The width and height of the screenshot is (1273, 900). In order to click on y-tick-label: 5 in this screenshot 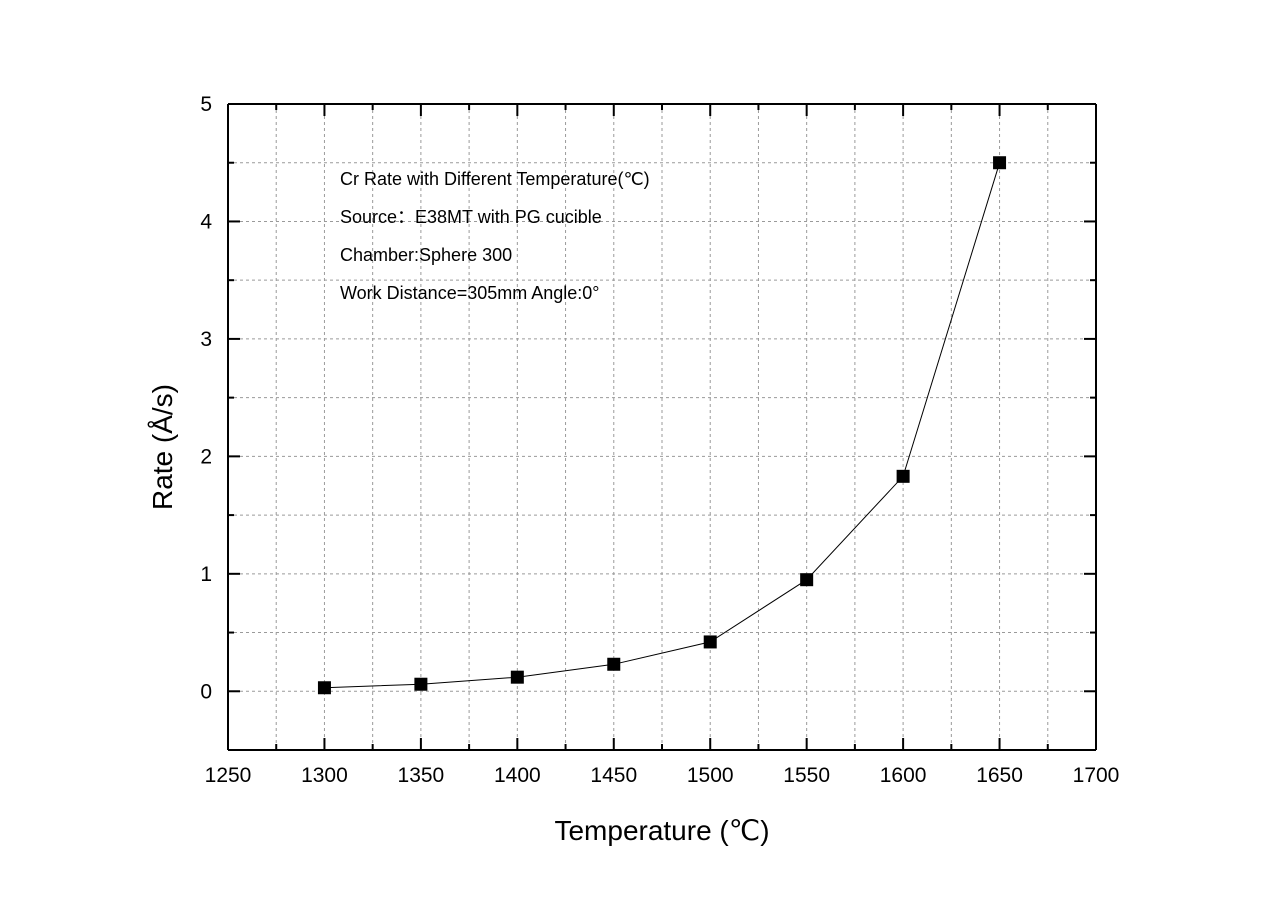, I will do `click(206, 104)`.